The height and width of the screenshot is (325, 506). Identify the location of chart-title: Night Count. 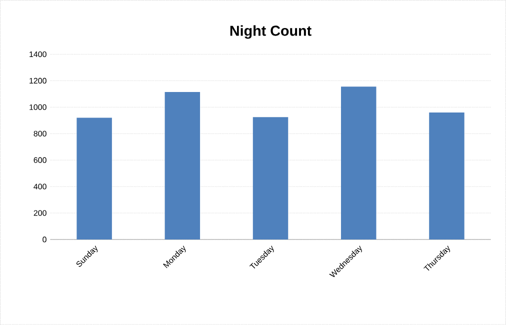
(271, 32).